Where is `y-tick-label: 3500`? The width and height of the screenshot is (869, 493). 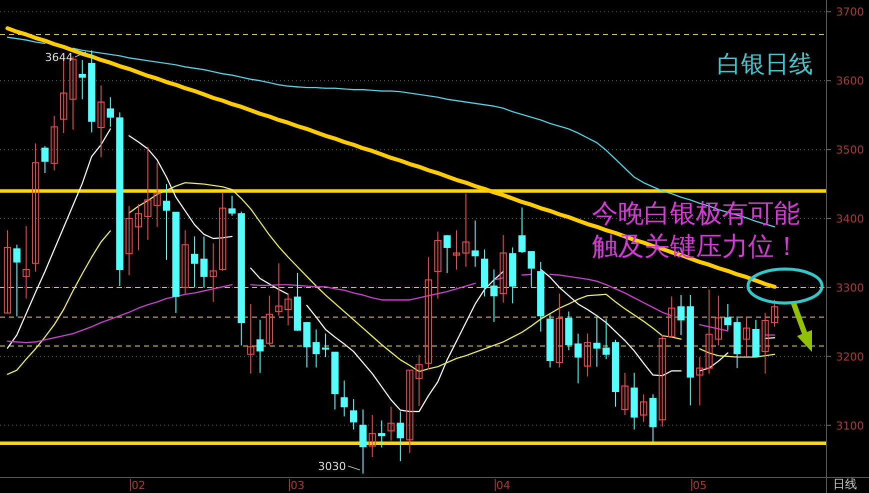
y-tick-label: 3500 is located at coordinates (850, 150).